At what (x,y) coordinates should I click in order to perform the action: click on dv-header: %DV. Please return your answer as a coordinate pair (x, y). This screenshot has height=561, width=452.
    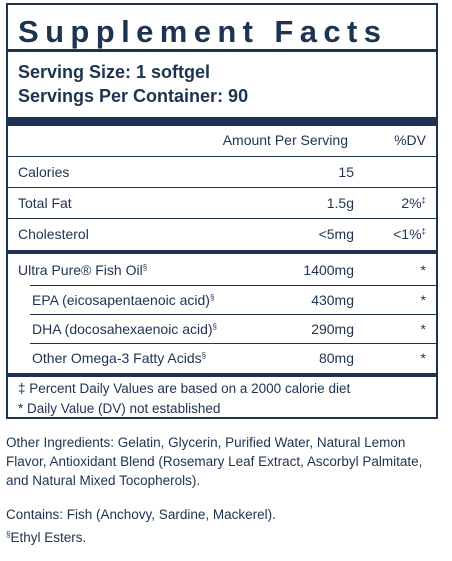
    Looking at the image, I should click on (410, 140).